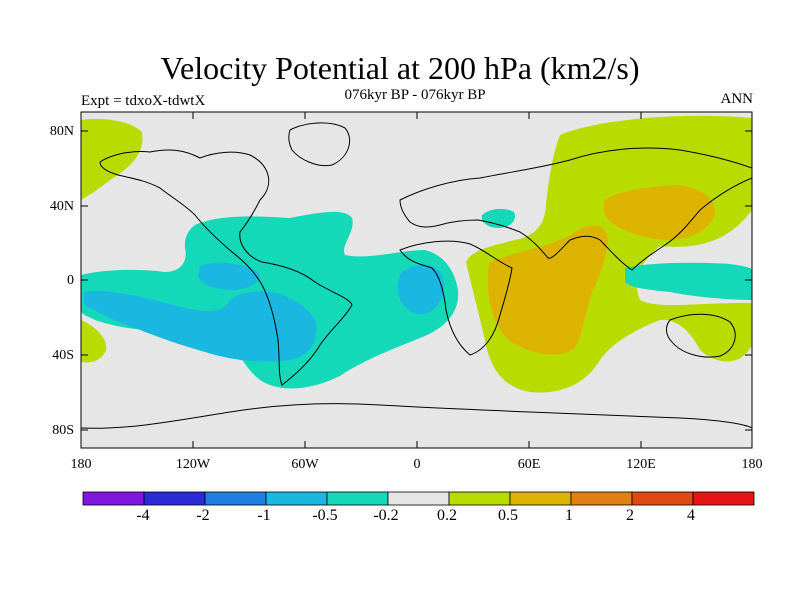 The width and height of the screenshot is (800, 600). I want to click on x-tick-label: 120E, so click(641, 464).